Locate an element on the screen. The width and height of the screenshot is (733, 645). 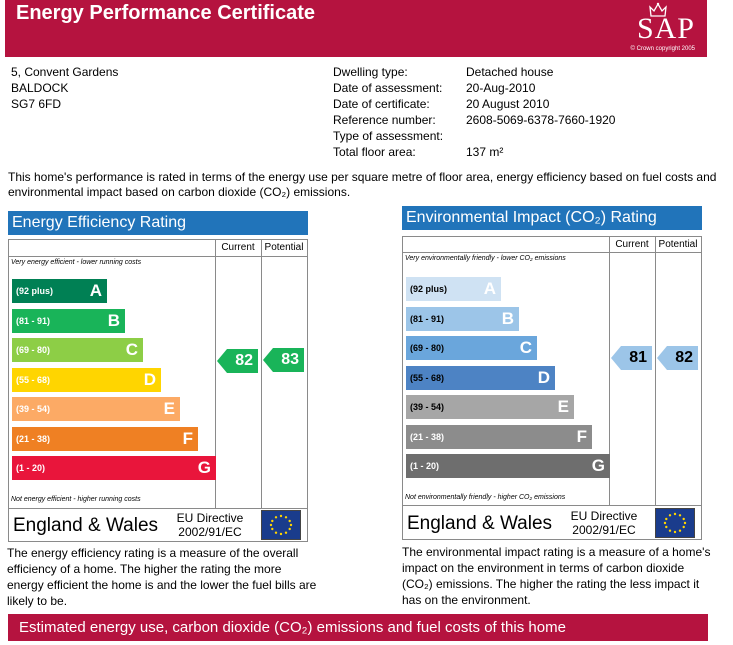
detail-row: Total floor area: 137 m² is located at coordinates (474, 152).